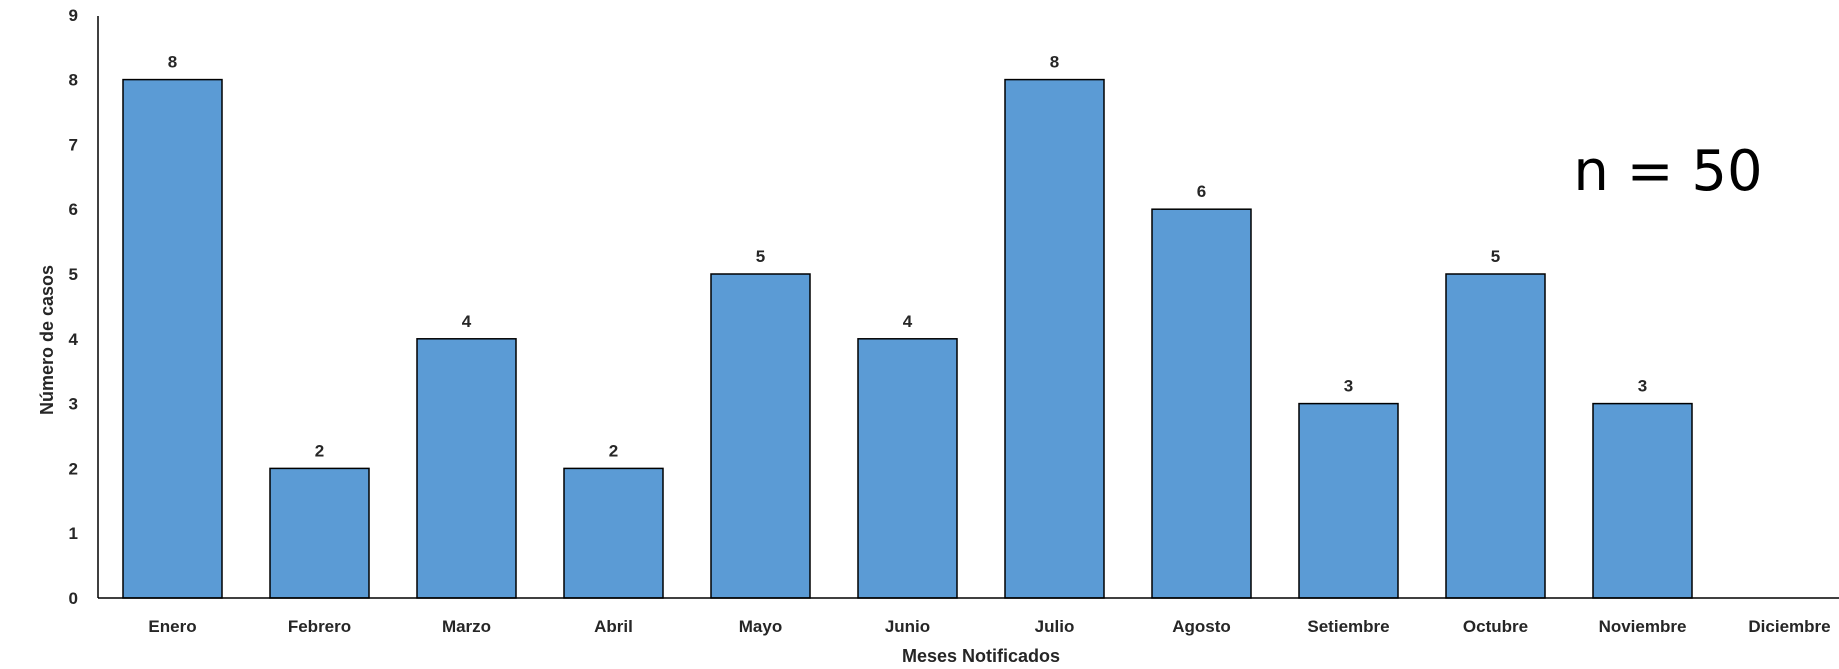  What do you see at coordinates (981, 656) in the screenshot?
I see `x-axis-title: Meses Notificados` at bounding box center [981, 656].